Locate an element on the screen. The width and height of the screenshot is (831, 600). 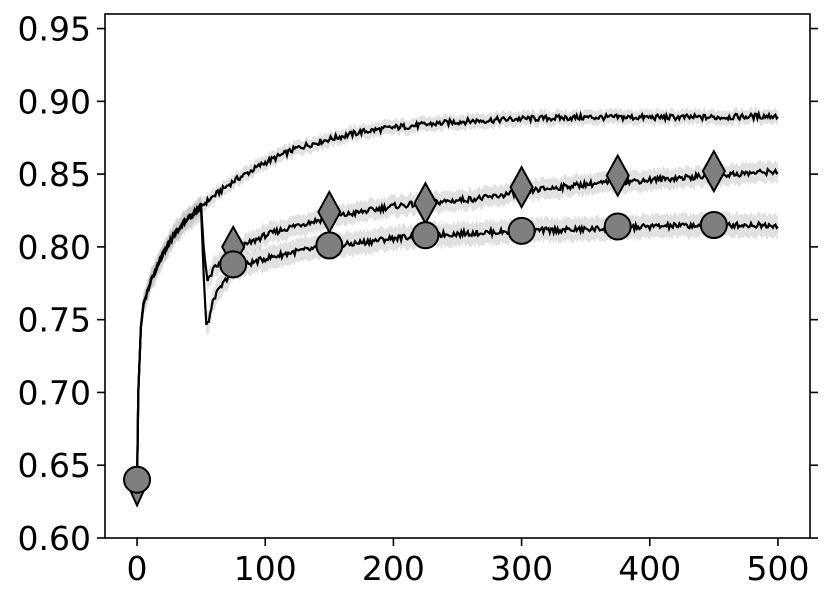
x-axis: 0 100 200 300 400 500 is located at coordinates (468, 563).